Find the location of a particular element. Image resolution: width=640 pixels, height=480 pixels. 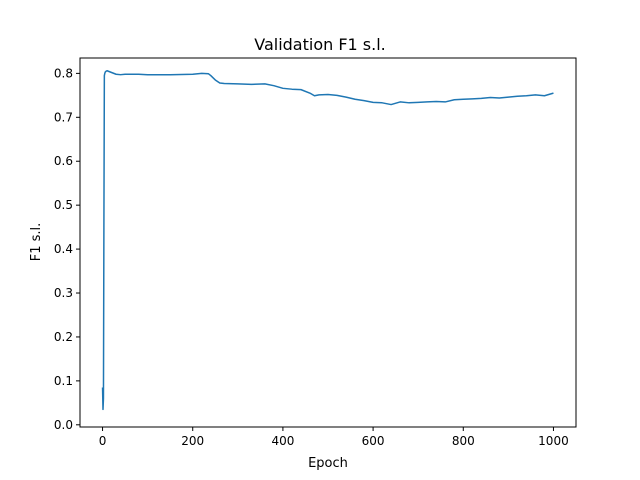

x-tick-label: 0 is located at coordinates (103, 441).